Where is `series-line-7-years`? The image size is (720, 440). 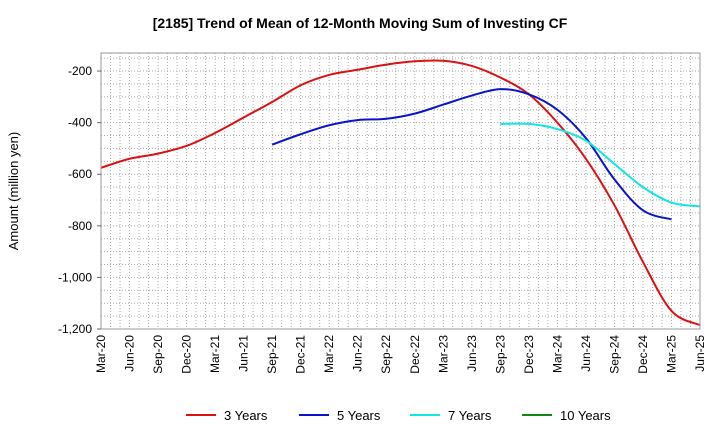 series-line-7-years is located at coordinates (600, 165).